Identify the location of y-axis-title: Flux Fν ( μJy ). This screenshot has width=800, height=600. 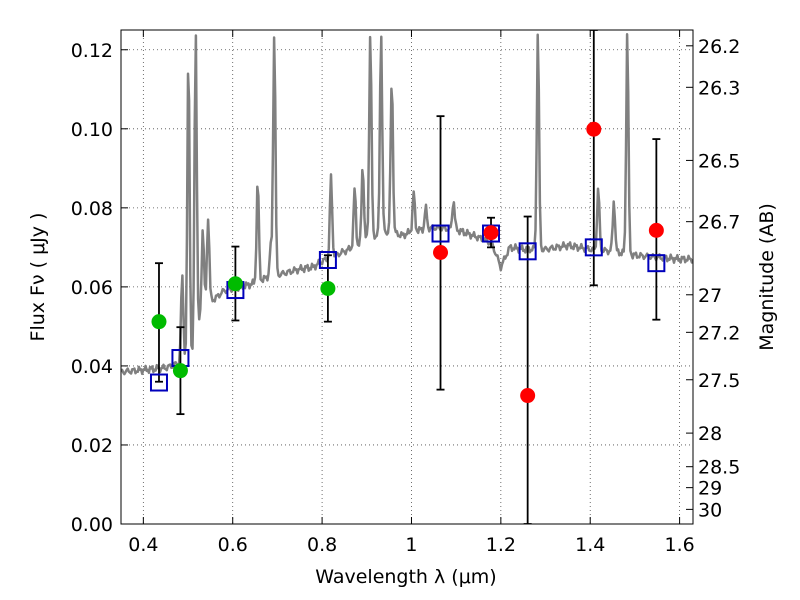
(38, 277).